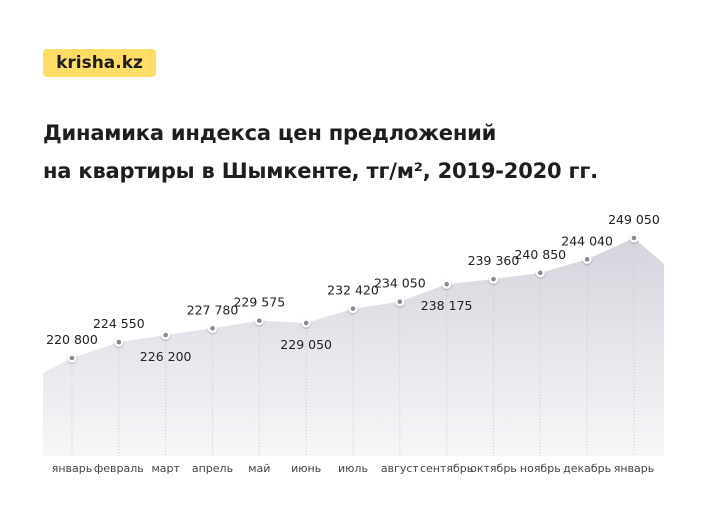  Describe the element at coordinates (493, 468) in the screenshot. I see `x-tick-label: октябрь` at that location.